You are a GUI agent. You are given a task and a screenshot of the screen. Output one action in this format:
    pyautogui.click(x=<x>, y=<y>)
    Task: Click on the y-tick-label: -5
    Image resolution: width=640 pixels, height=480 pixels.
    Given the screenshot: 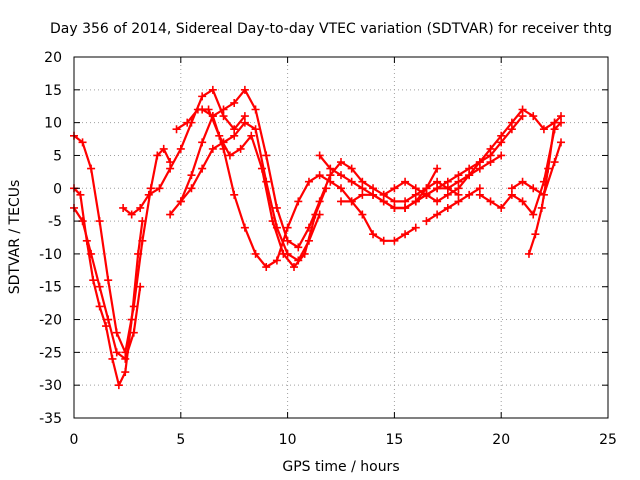 What is the action you would take?
    pyautogui.click(x=55, y=222)
    